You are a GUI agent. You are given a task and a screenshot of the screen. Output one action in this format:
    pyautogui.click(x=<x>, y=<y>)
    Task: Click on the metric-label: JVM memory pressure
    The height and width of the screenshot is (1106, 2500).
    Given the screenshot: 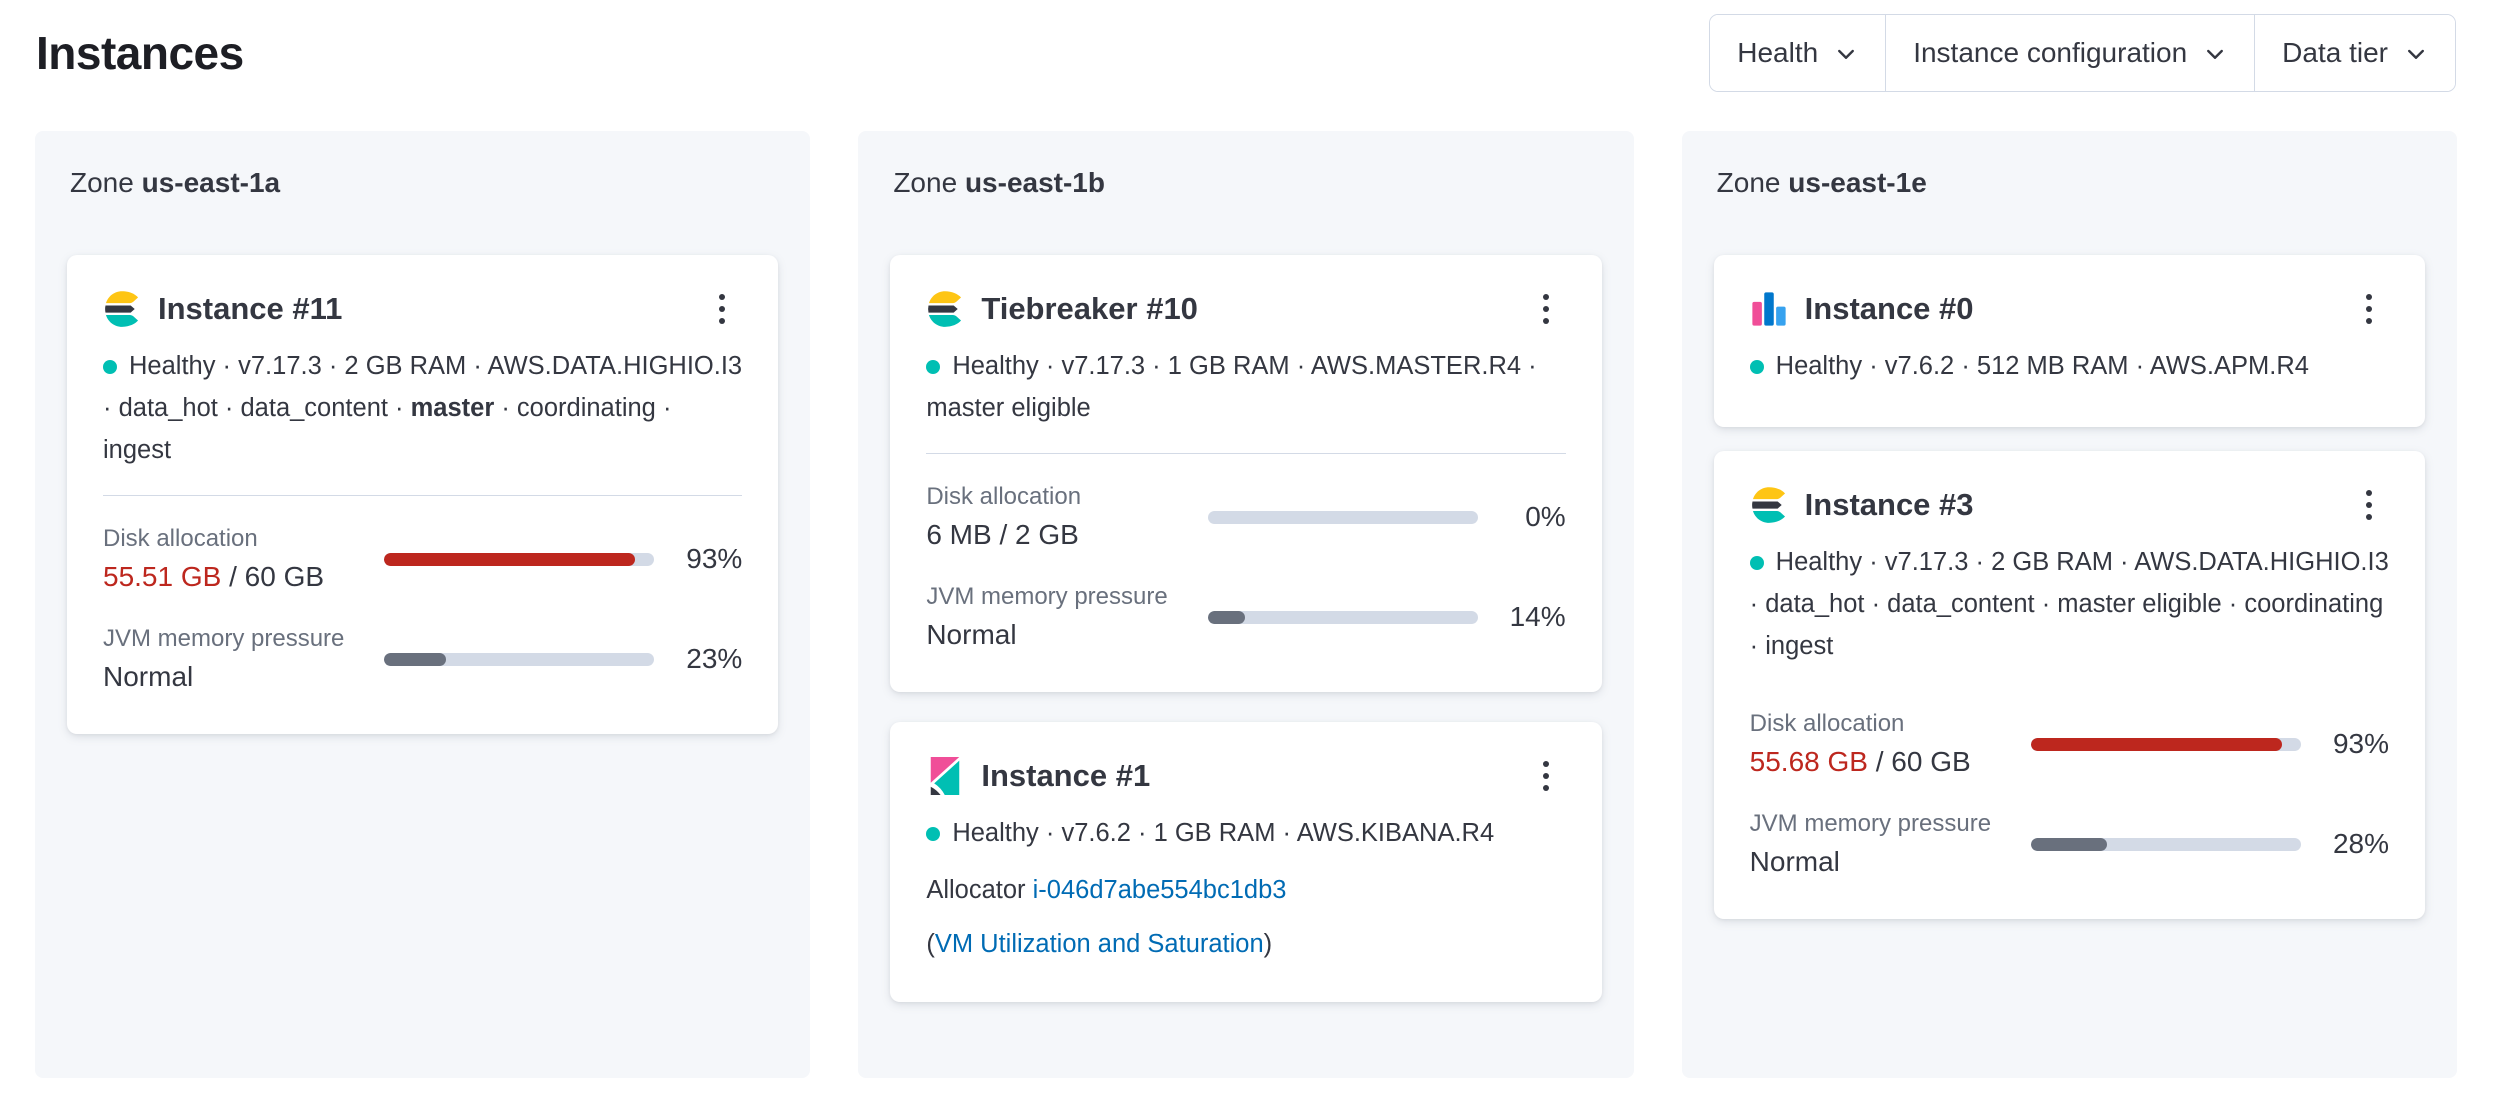 What is the action you would take?
    pyautogui.click(x=224, y=638)
    